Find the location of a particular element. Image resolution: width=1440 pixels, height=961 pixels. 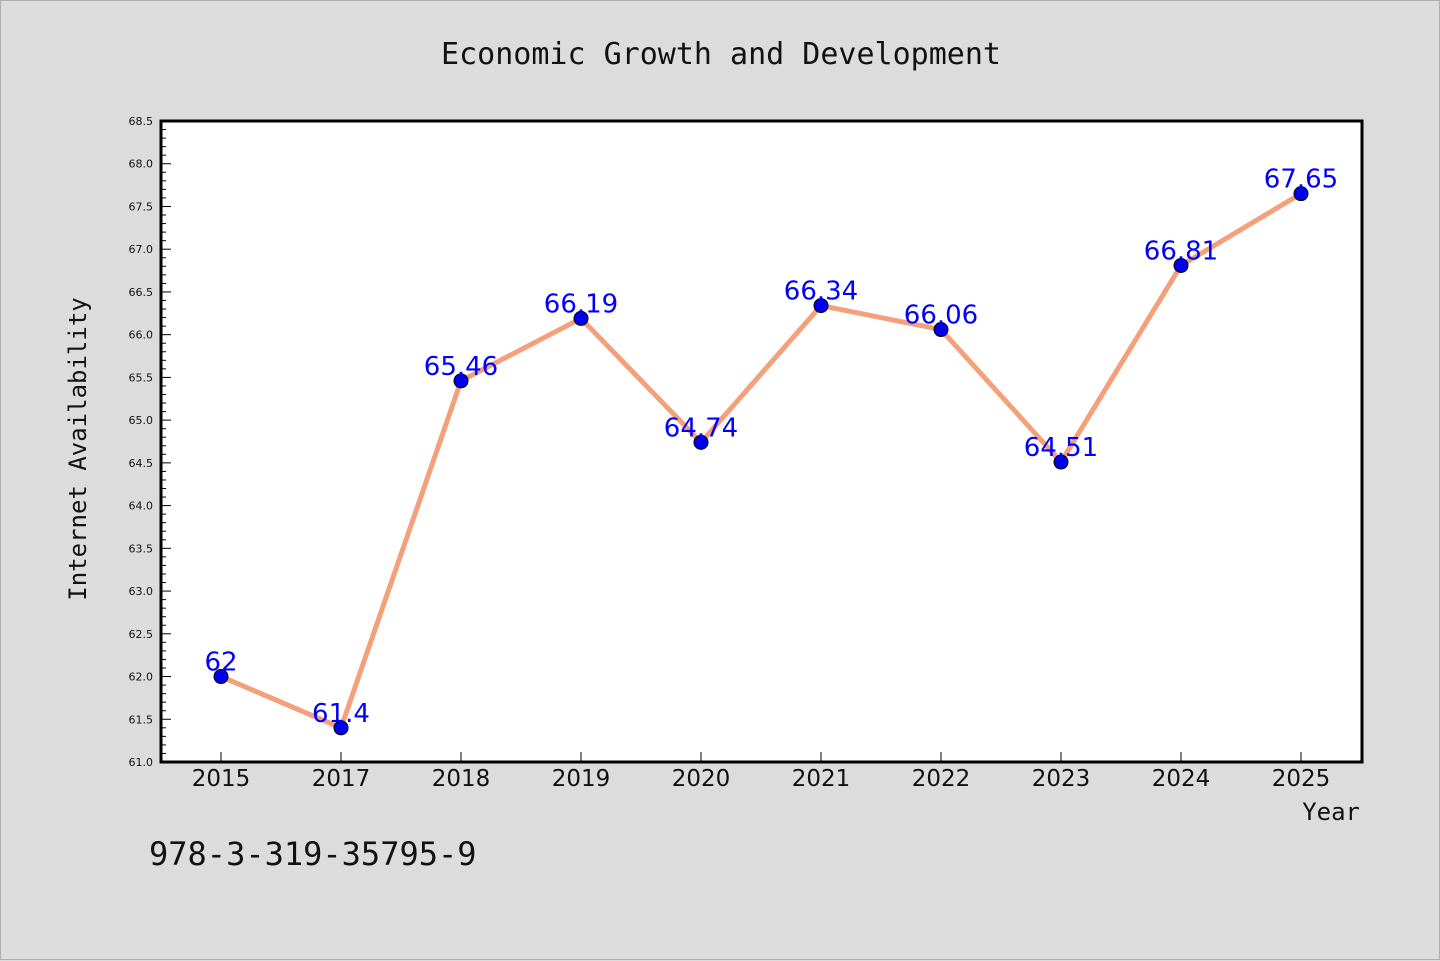

y-tick-label: 66.0 is located at coordinates (141, 335).